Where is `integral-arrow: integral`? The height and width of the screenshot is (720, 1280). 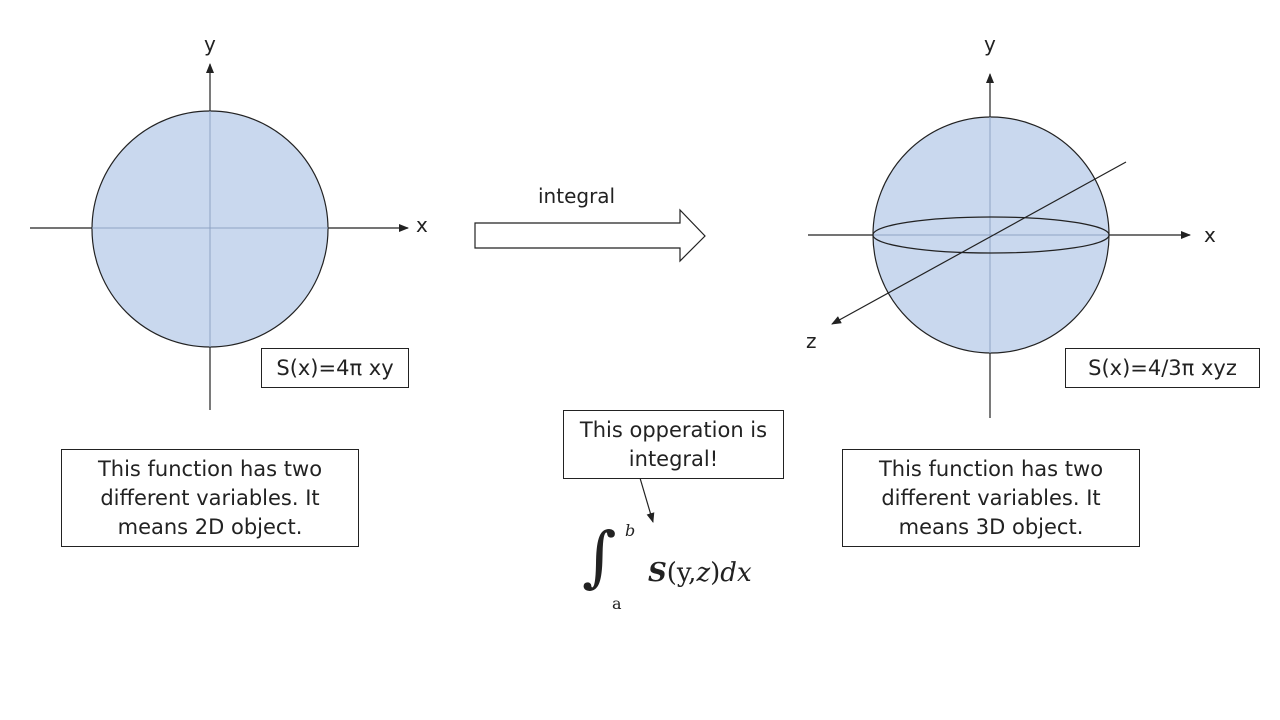 integral-arrow: integral is located at coordinates (590, 223).